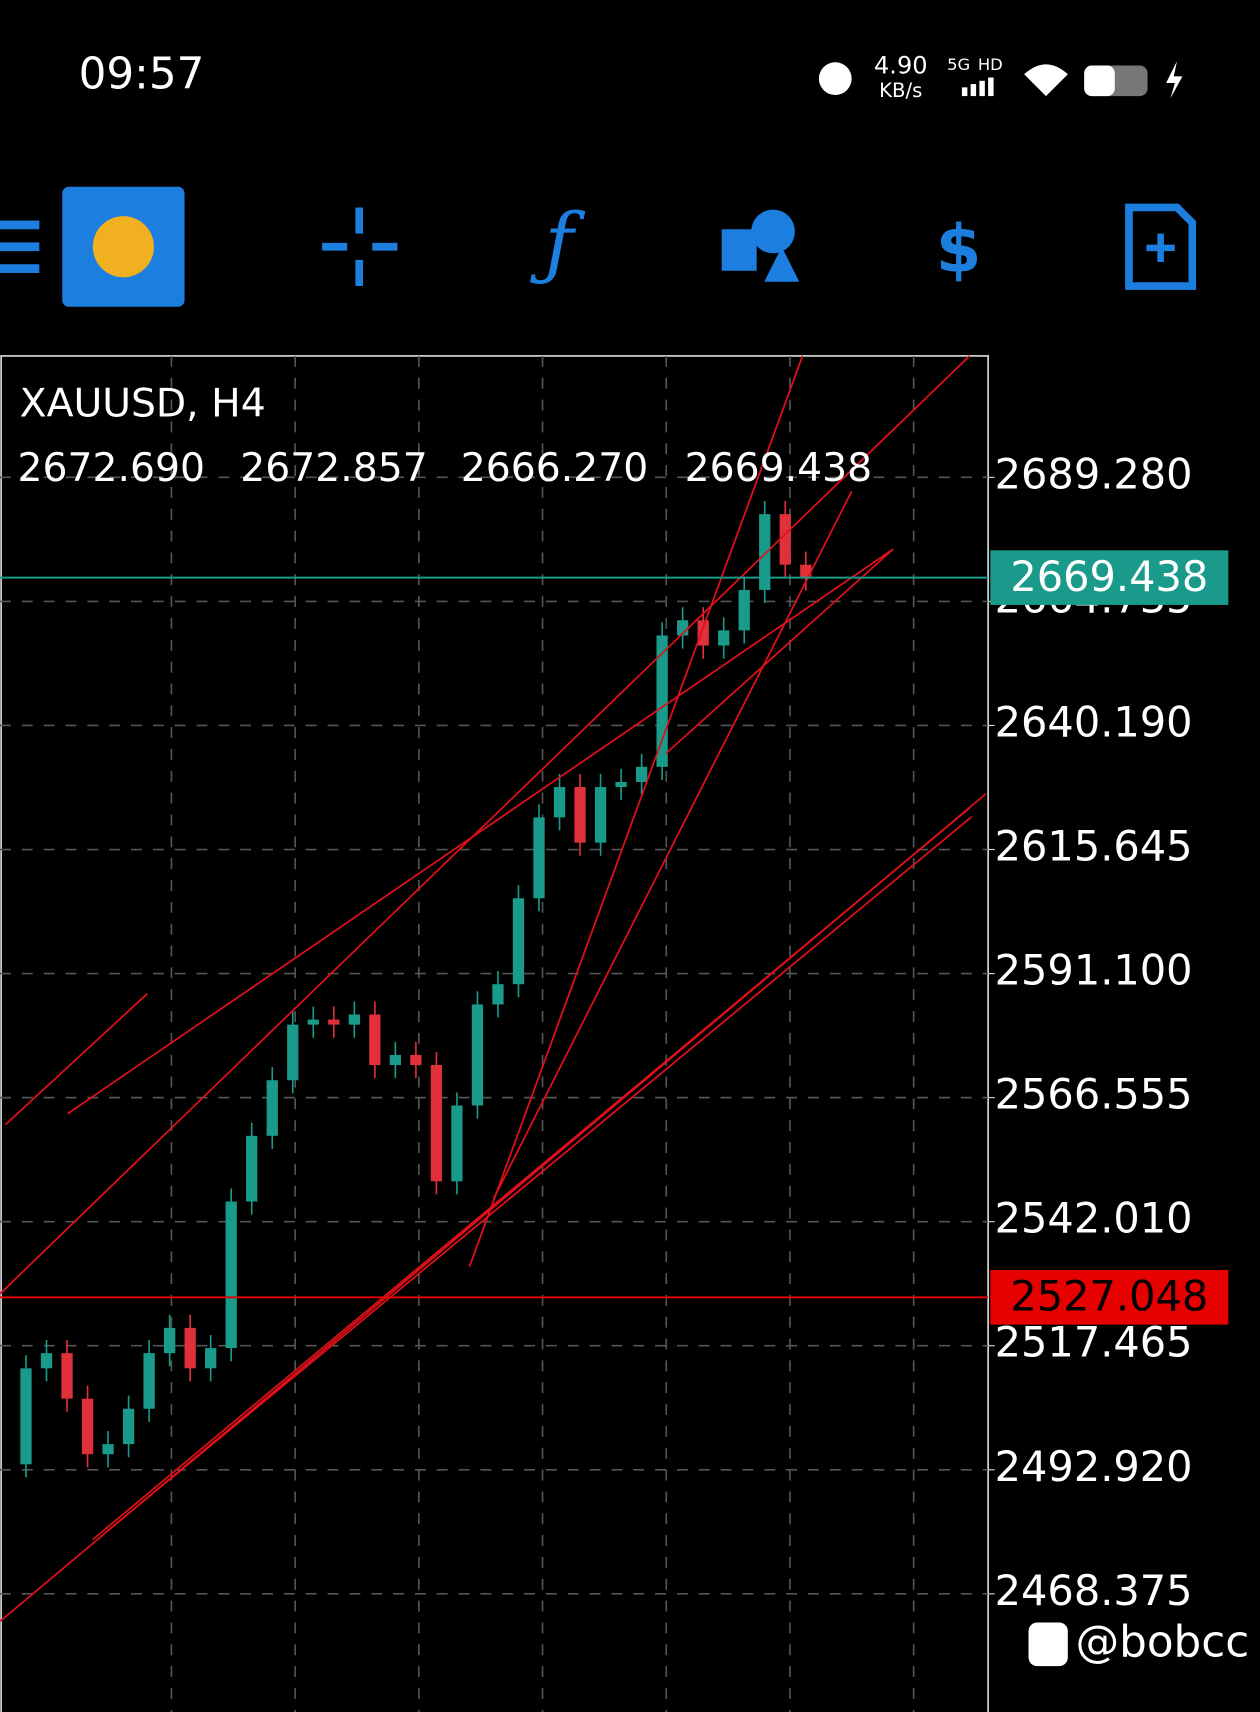 Image resolution: width=1260 pixels, height=1712 pixels. Describe the element at coordinates (958, 64) in the screenshot. I see `network-type: 5G` at that location.